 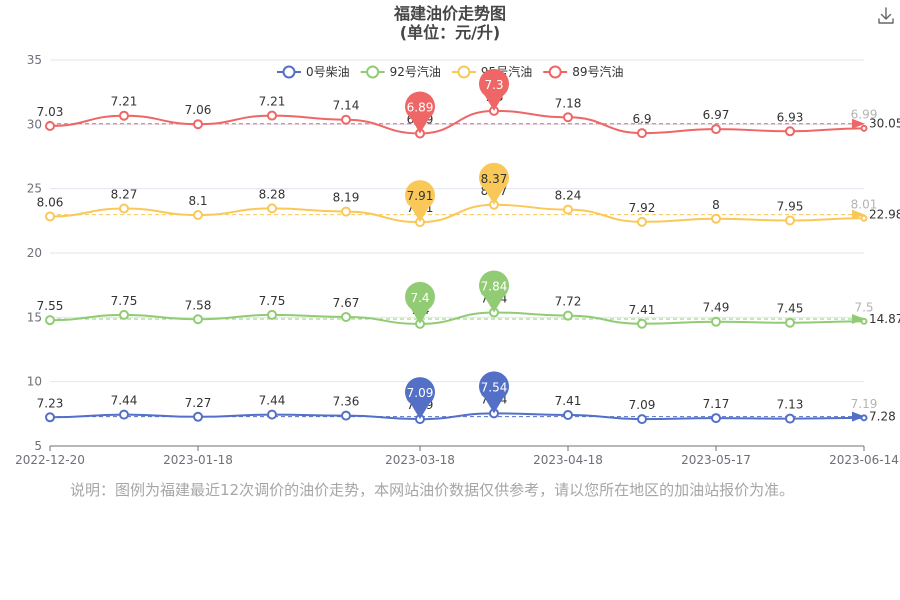 I want to click on data-label: 7.67, so click(x=346, y=303).